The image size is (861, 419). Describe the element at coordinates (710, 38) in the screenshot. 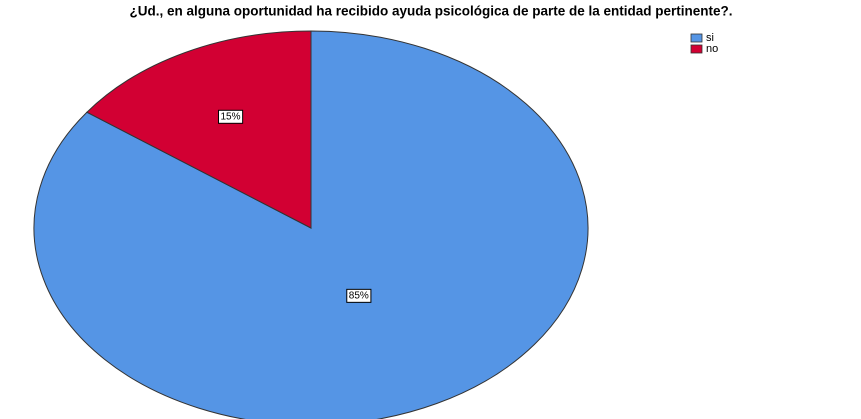

I see `legend-text: si` at that location.